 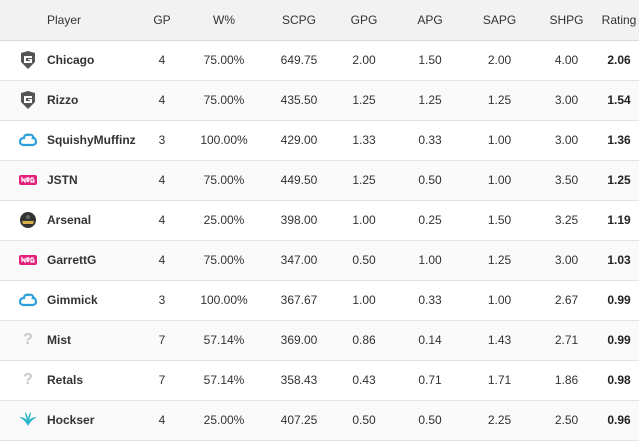 What do you see at coordinates (65, 380) in the screenshot?
I see `player-name: Retals` at bounding box center [65, 380].